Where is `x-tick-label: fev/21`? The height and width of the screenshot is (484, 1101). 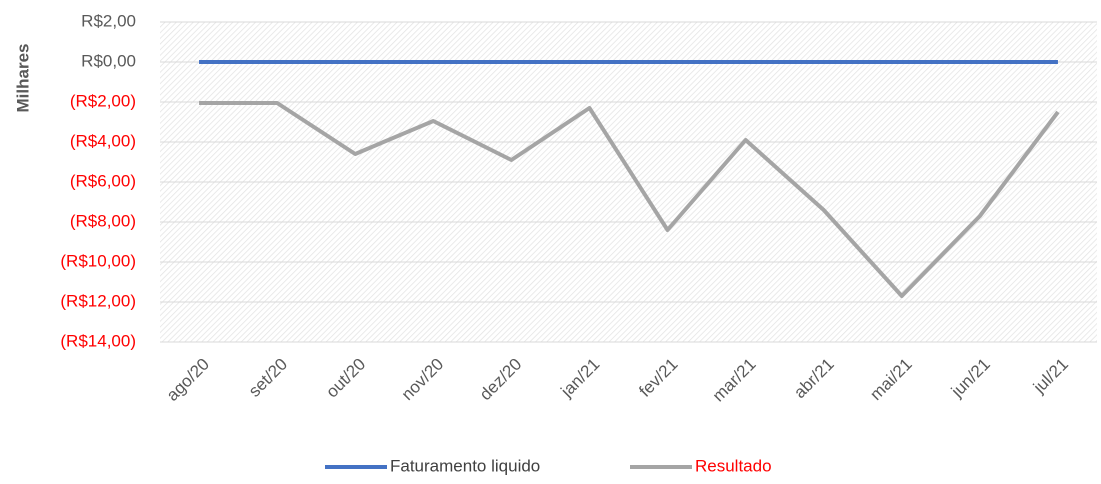
x-tick-label: fev/21 is located at coordinates (658, 378).